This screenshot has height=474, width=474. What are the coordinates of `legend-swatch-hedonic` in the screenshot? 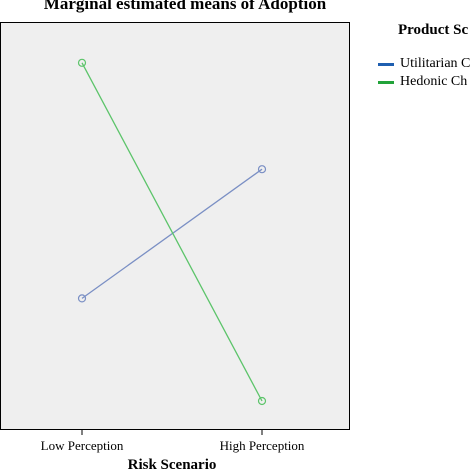 It's located at (386, 82).